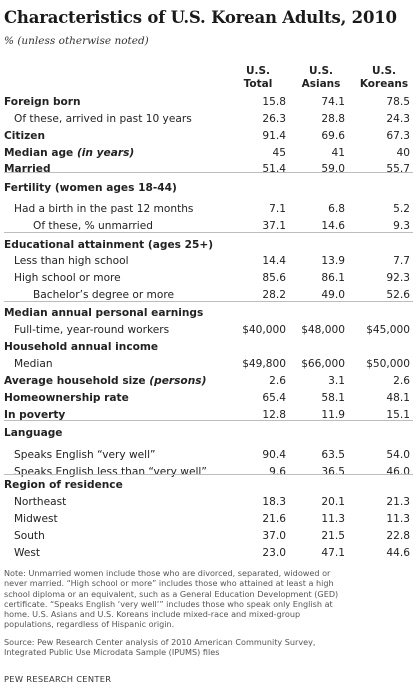 The height and width of the screenshot is (698, 419). Describe the element at coordinates (333, 278) in the screenshot. I see `cell-value: 86.1` at that location.